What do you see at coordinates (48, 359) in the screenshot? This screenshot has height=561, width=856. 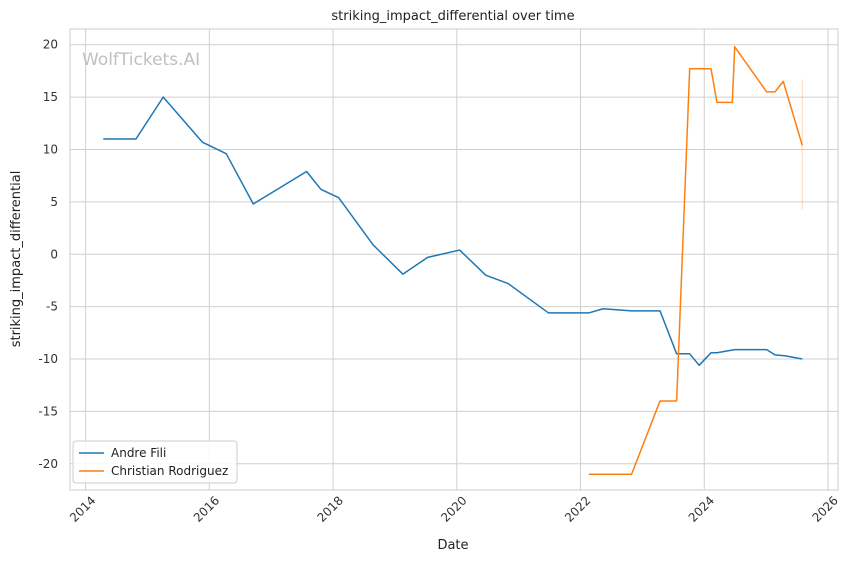 I see `y-tick-label: -10` at bounding box center [48, 359].